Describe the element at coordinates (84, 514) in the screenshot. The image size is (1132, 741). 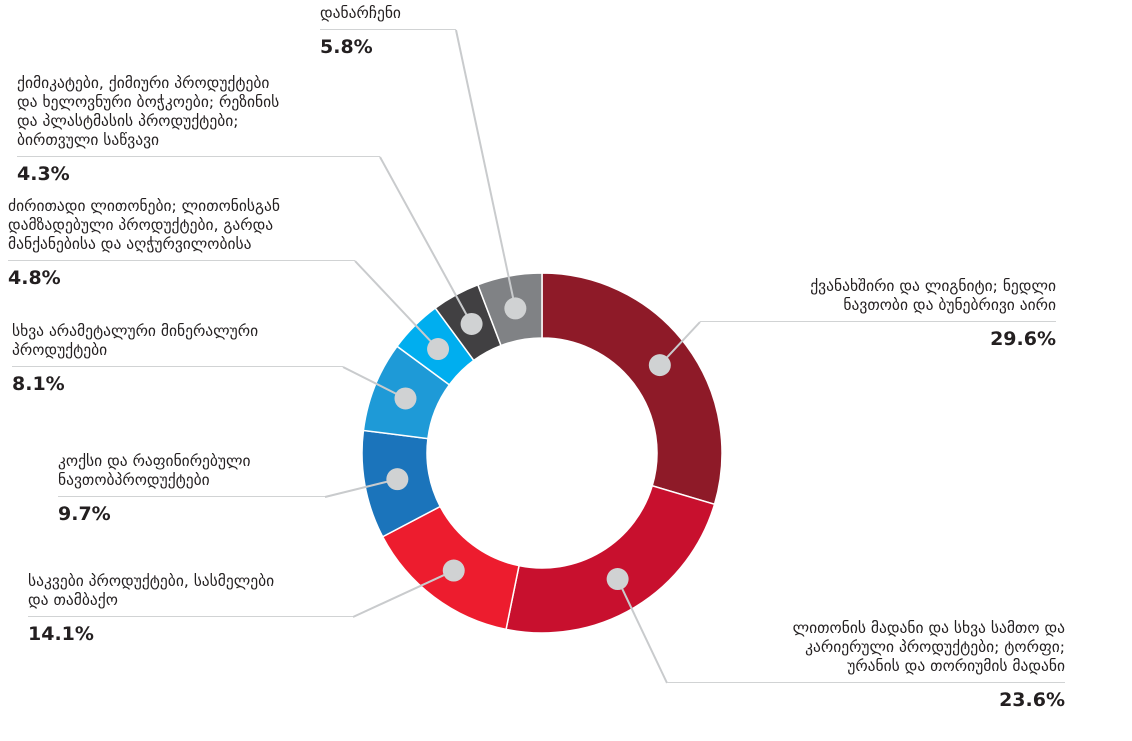
I see `slice-percentage-value: 9.7%` at that location.